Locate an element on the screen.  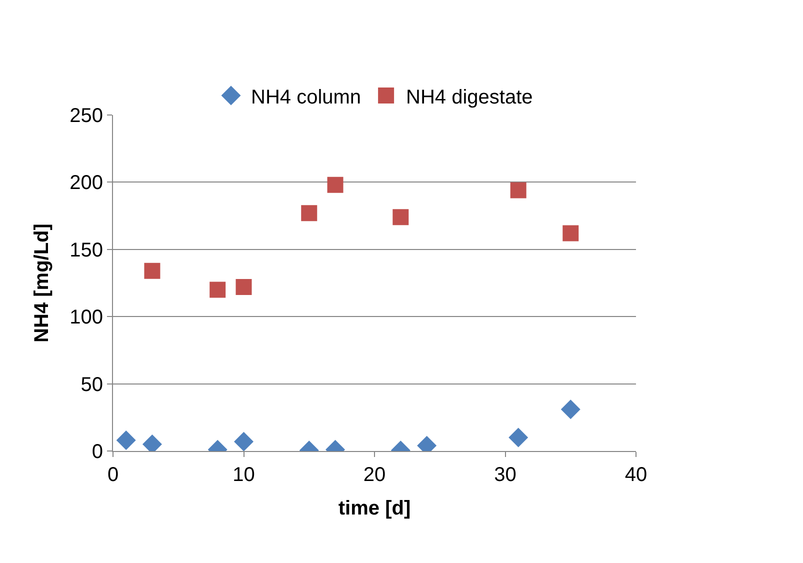
x-axis-title: time [d] is located at coordinates (374, 509).